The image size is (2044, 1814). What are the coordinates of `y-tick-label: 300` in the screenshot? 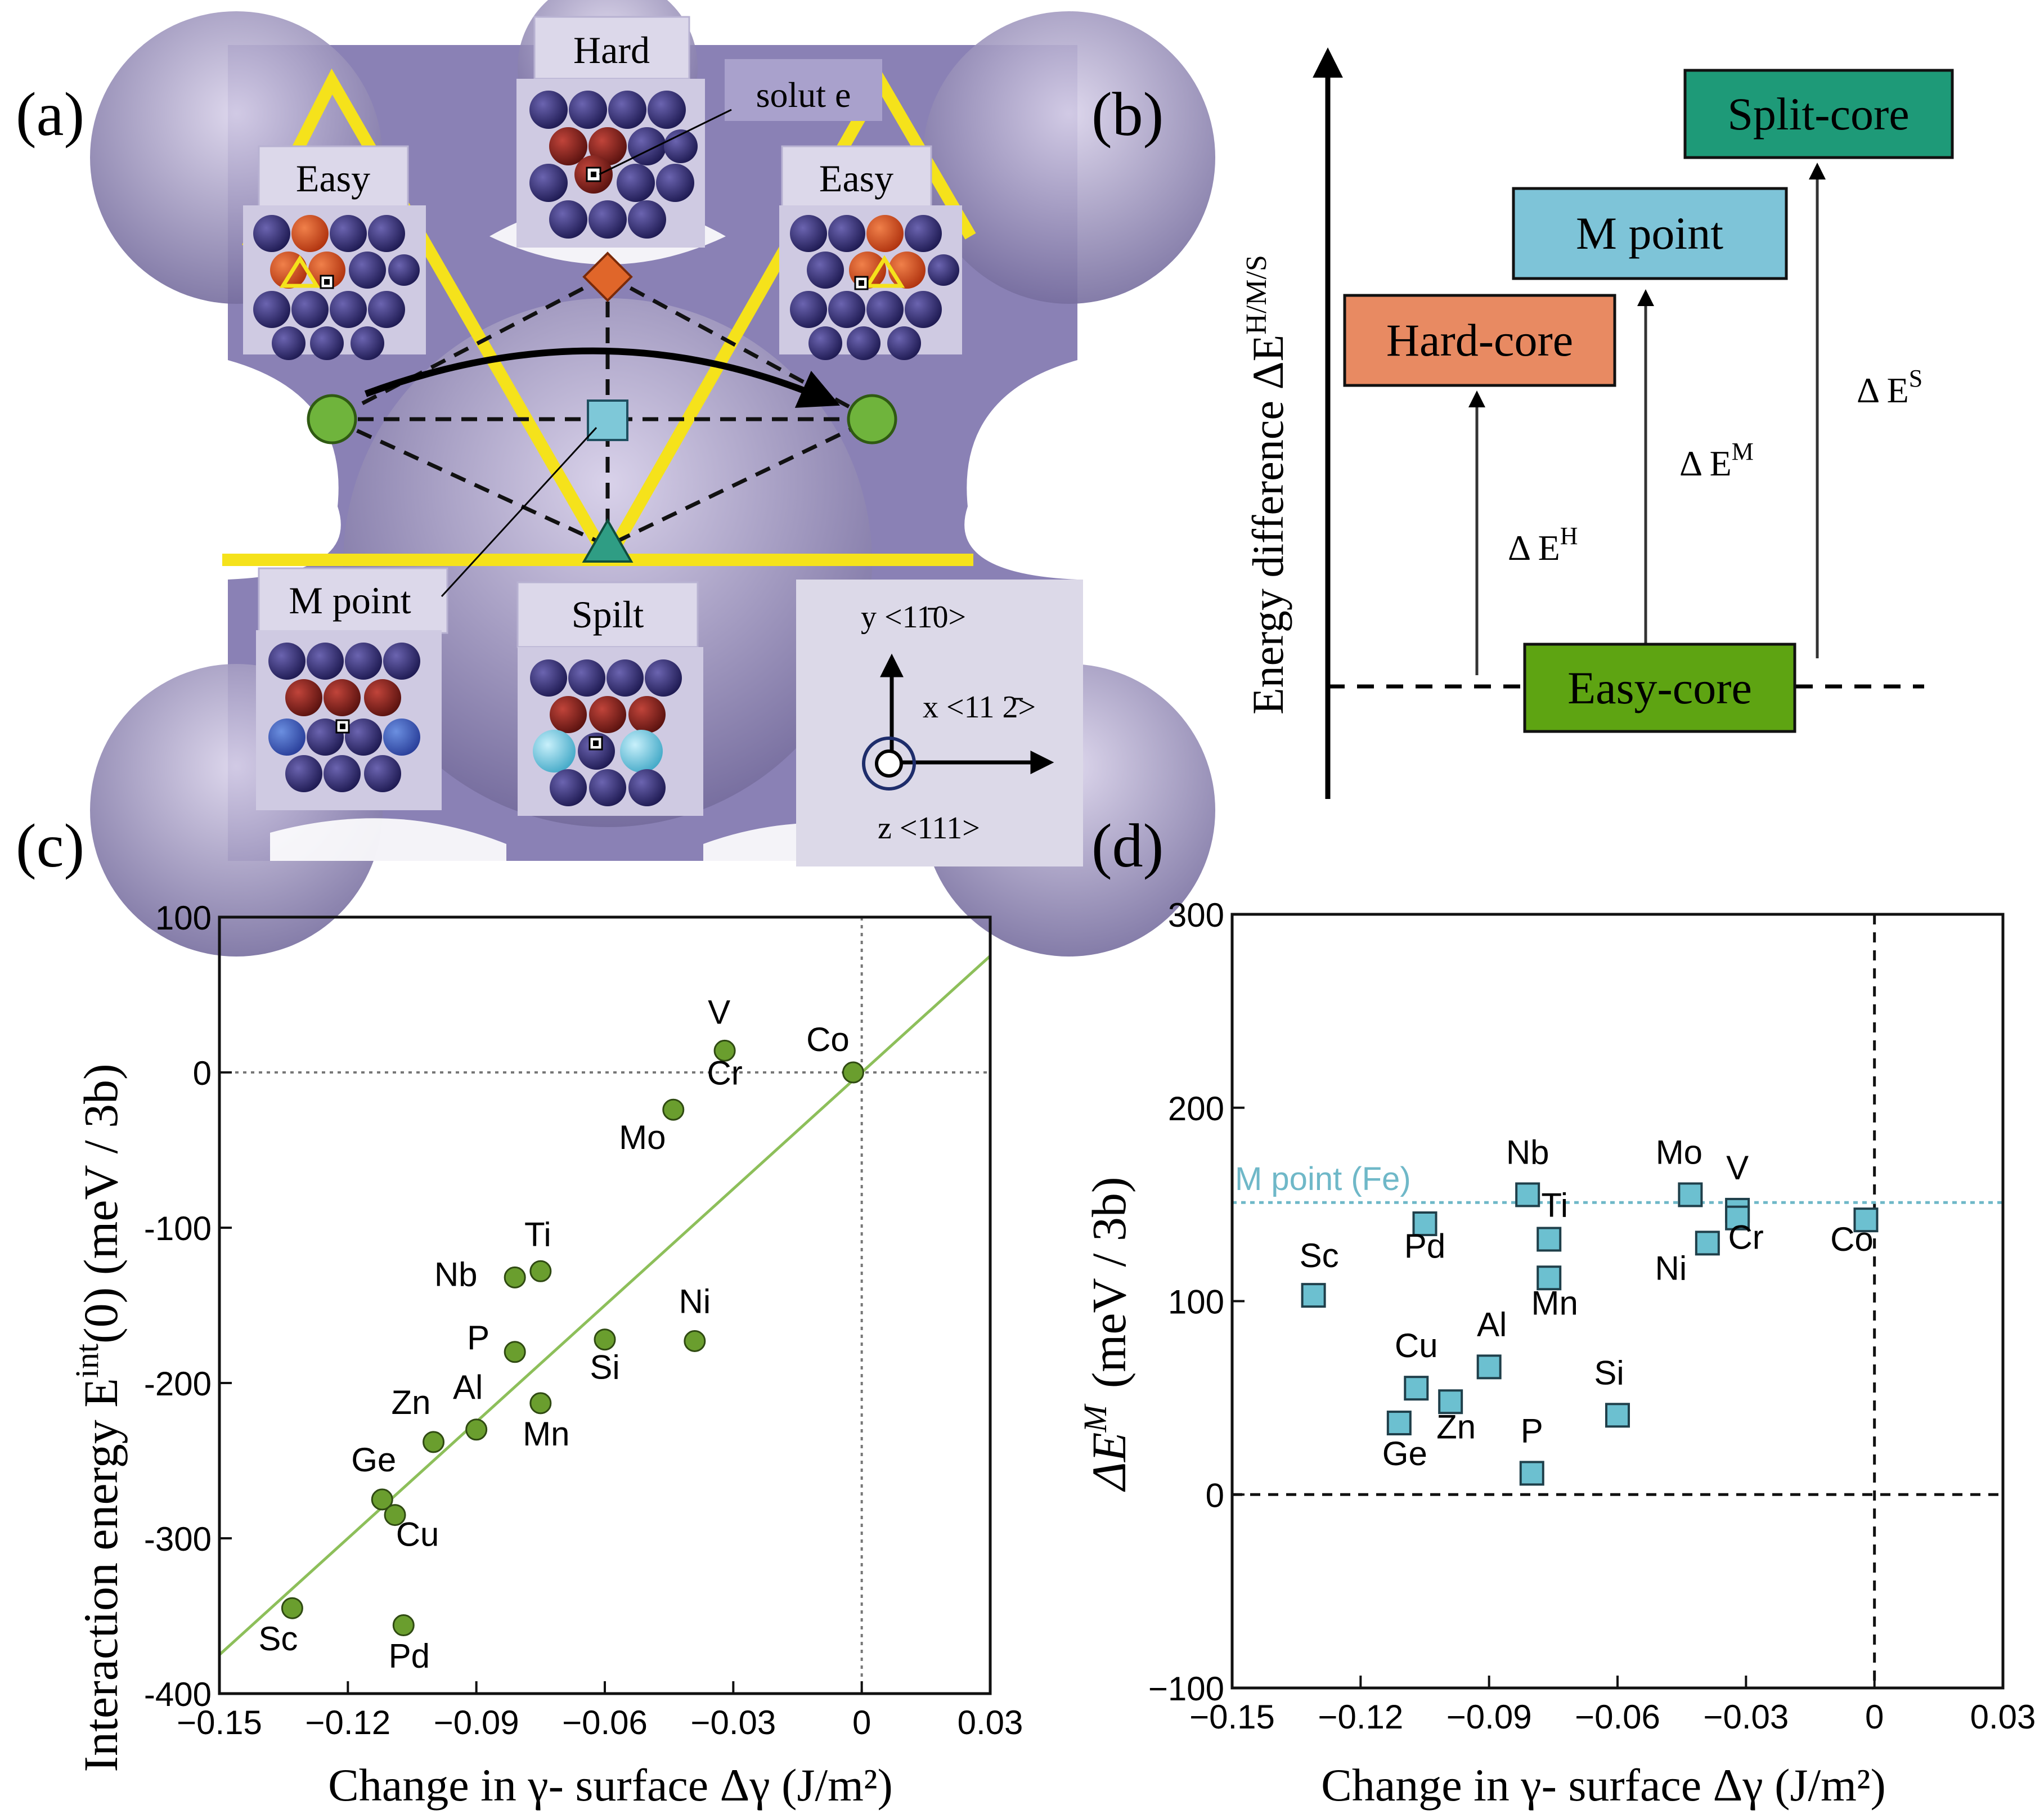 It's located at (1196, 915).